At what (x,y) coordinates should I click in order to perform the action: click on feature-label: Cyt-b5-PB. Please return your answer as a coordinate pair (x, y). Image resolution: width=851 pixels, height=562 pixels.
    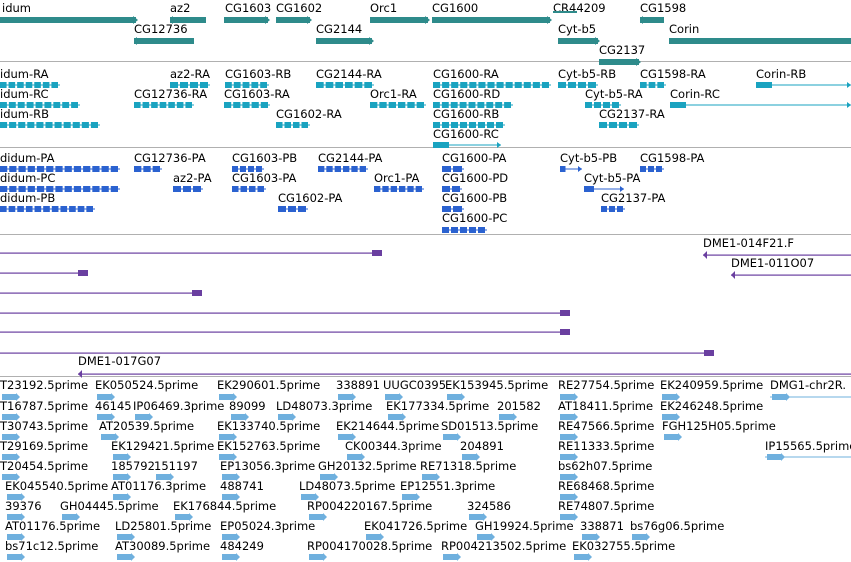
    Looking at the image, I should click on (589, 158).